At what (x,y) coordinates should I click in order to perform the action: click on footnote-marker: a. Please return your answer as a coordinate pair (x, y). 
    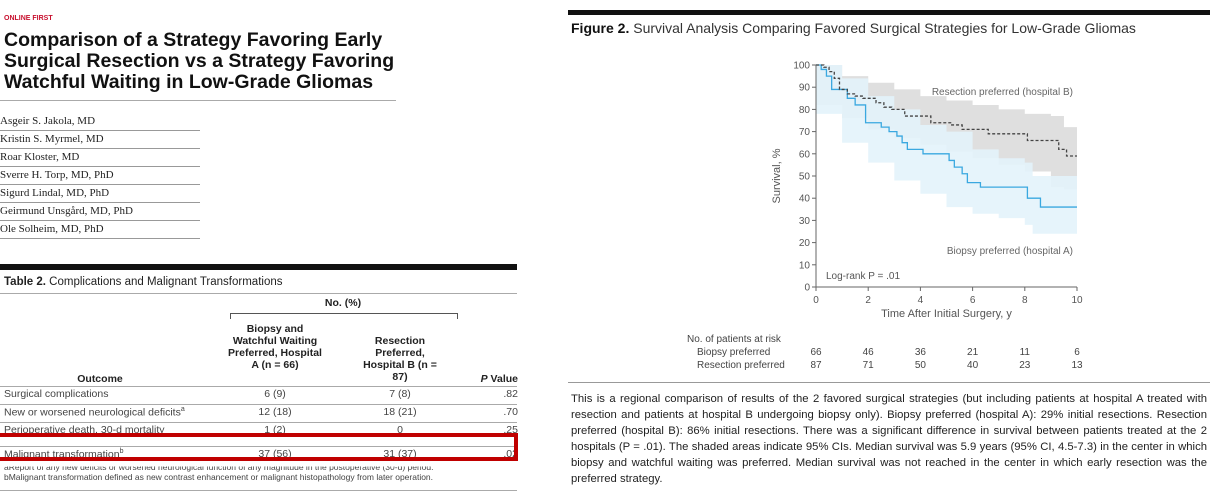
    Looking at the image, I should click on (182, 409).